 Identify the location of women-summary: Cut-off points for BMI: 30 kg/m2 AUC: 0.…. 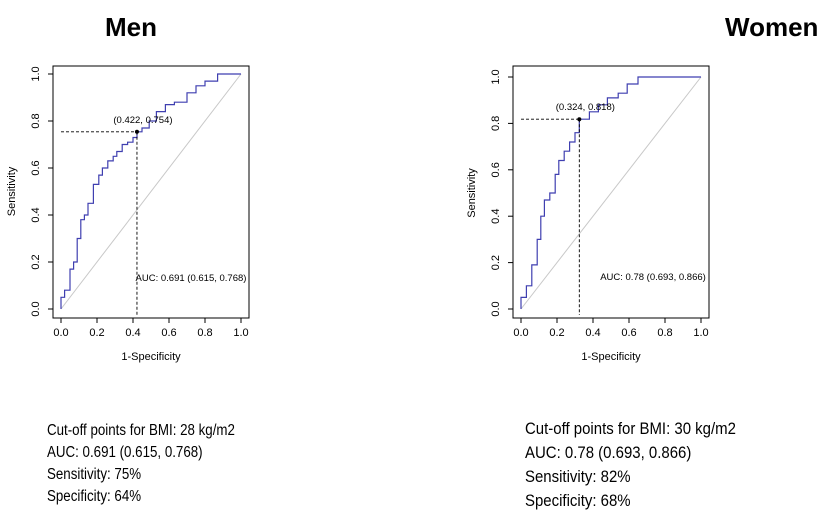
(630, 465).